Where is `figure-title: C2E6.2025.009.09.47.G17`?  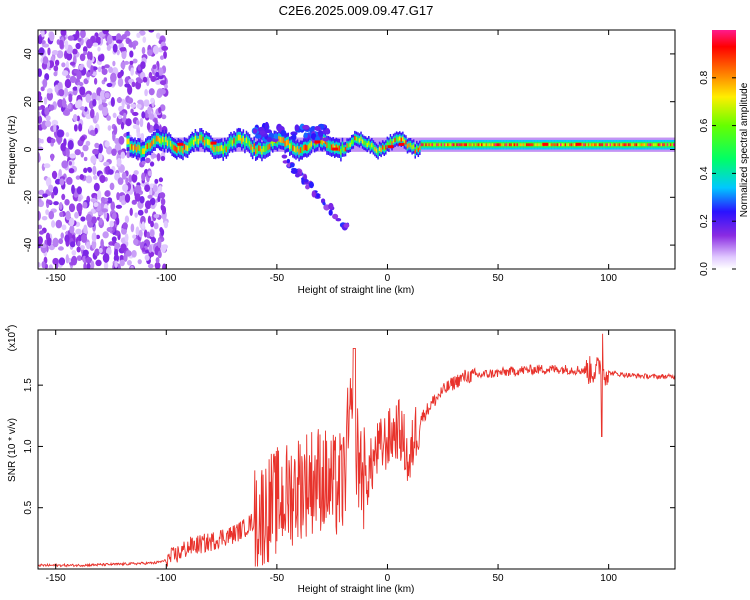
figure-title: C2E6.2025.009.09.47.G17 is located at coordinates (356, 10).